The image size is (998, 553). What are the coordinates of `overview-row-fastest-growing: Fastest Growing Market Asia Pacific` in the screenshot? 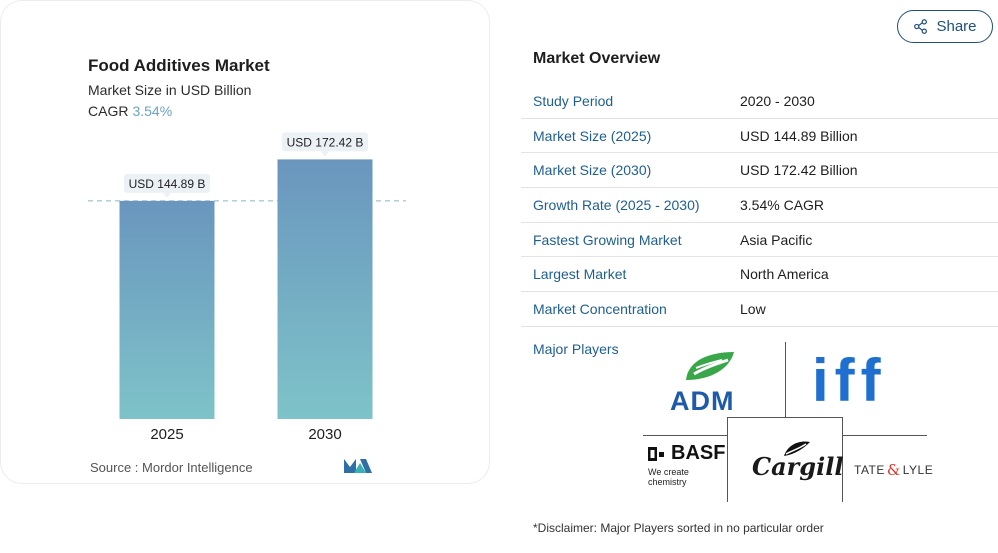 It's located at (759, 240).